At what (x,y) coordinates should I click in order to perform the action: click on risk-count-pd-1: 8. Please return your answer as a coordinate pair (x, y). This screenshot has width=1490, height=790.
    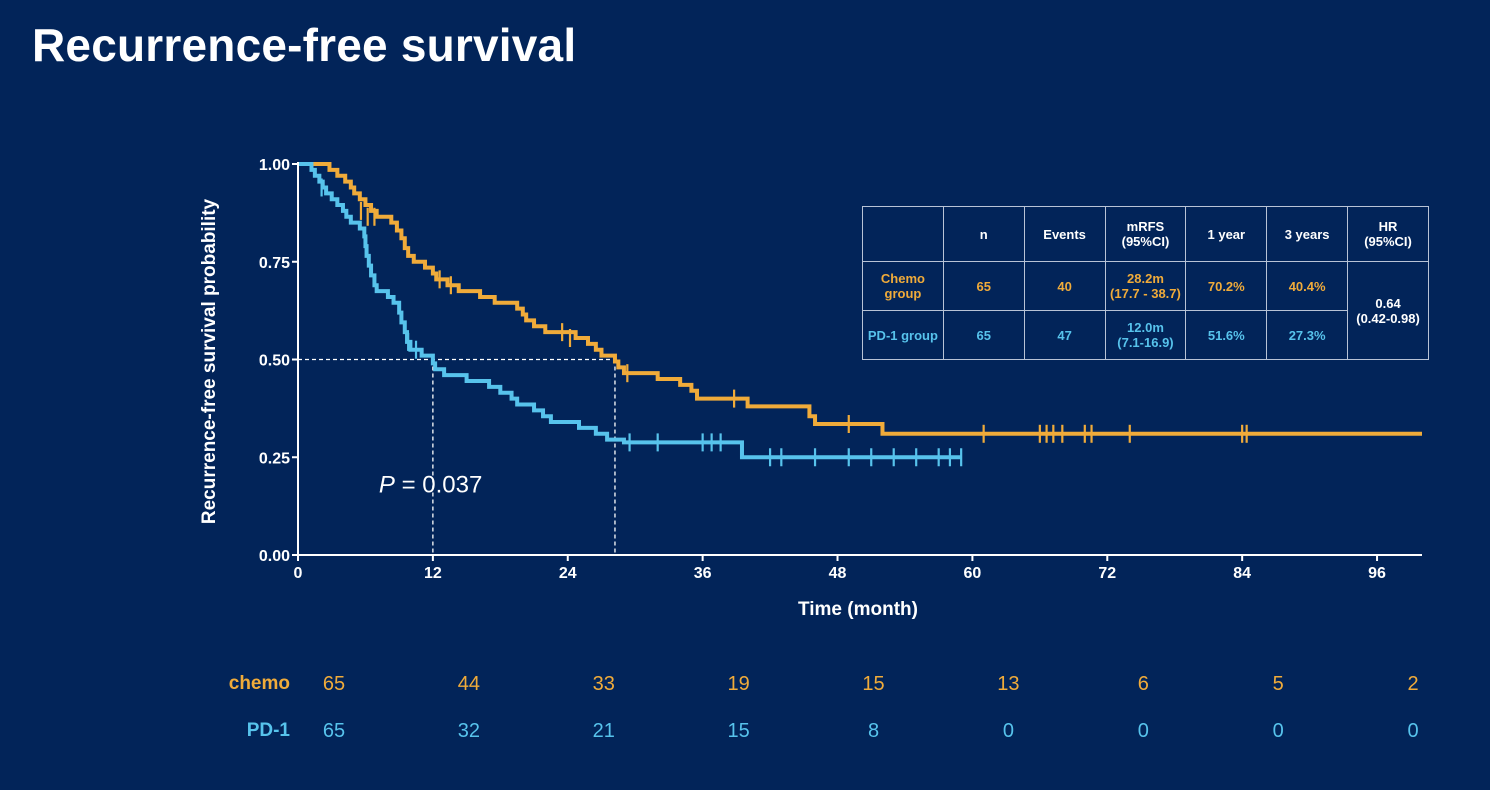
    Looking at the image, I should click on (873, 731).